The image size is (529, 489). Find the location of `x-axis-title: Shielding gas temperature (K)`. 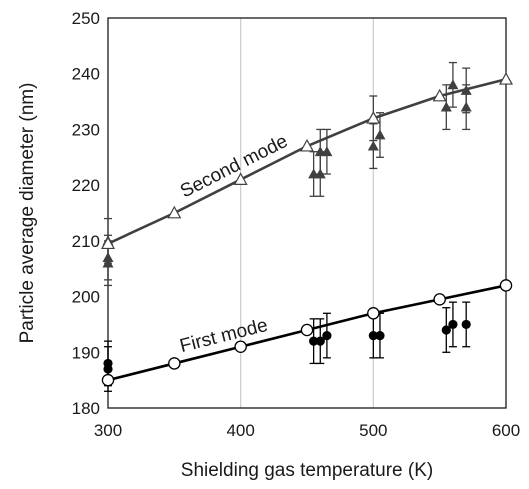

x-axis-title: Shielding gas temperature (K) is located at coordinates (307, 470).